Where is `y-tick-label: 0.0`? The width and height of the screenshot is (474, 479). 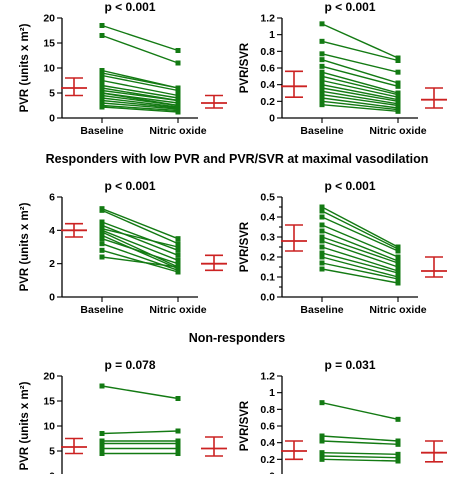 y-tick-label: 0.0 is located at coordinates (267, 298).